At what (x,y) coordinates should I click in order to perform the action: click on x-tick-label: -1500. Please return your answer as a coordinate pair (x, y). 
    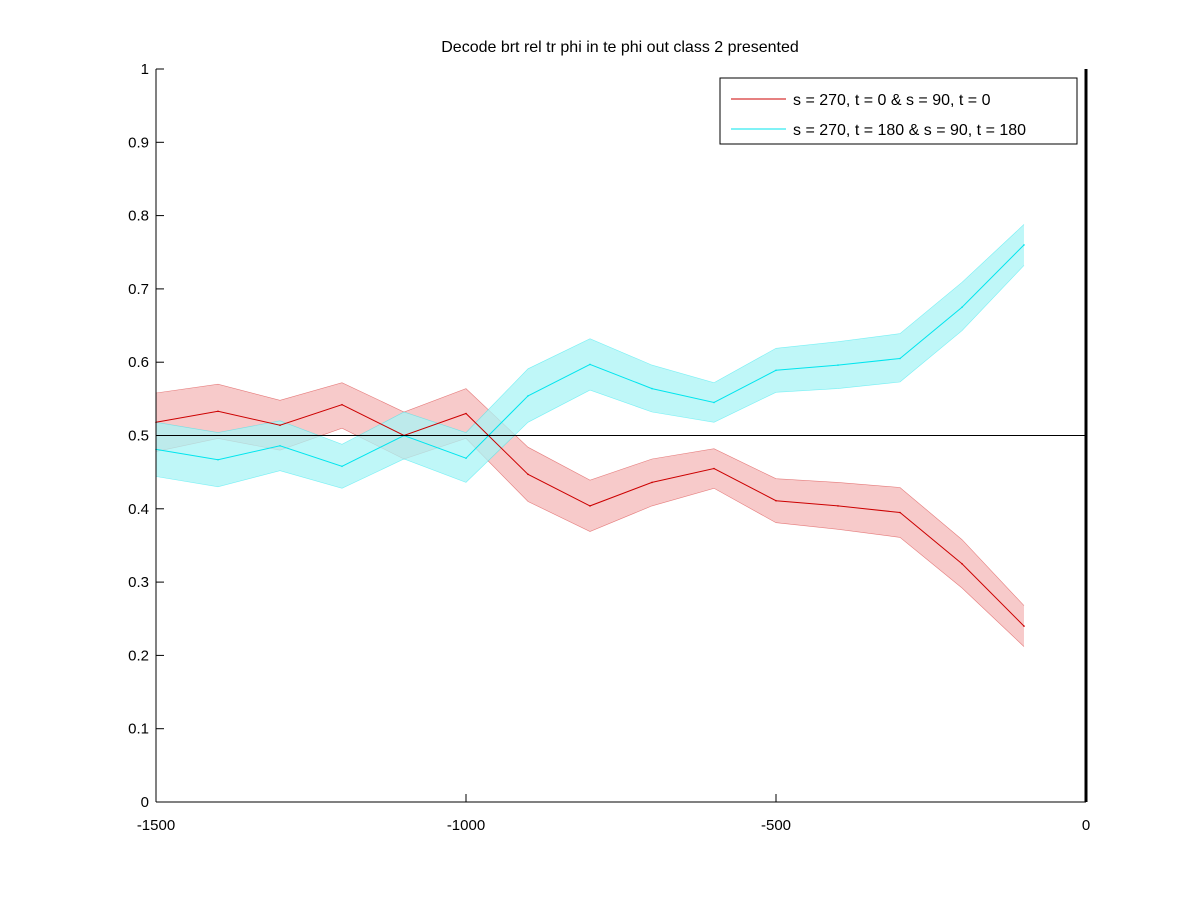
    Looking at the image, I should click on (156, 825).